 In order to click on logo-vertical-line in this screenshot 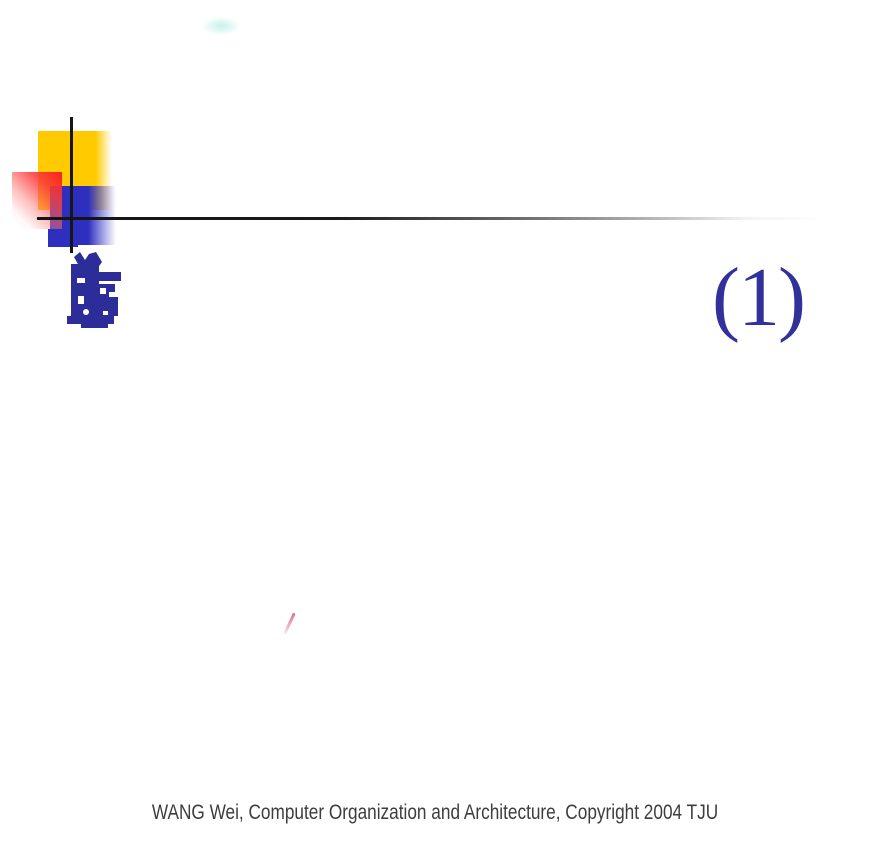, I will do `click(71, 185)`.